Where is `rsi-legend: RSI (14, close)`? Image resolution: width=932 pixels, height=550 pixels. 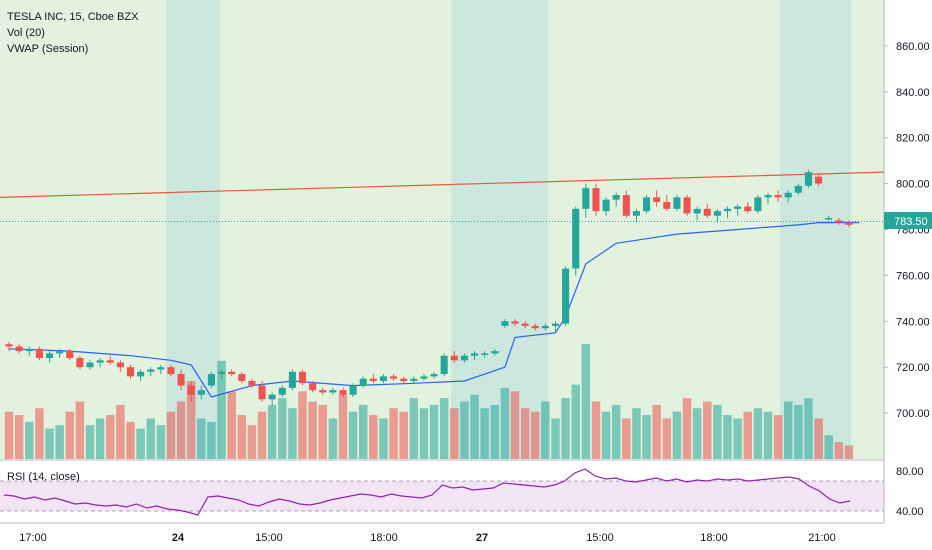 rsi-legend: RSI (14, close) is located at coordinates (43, 477).